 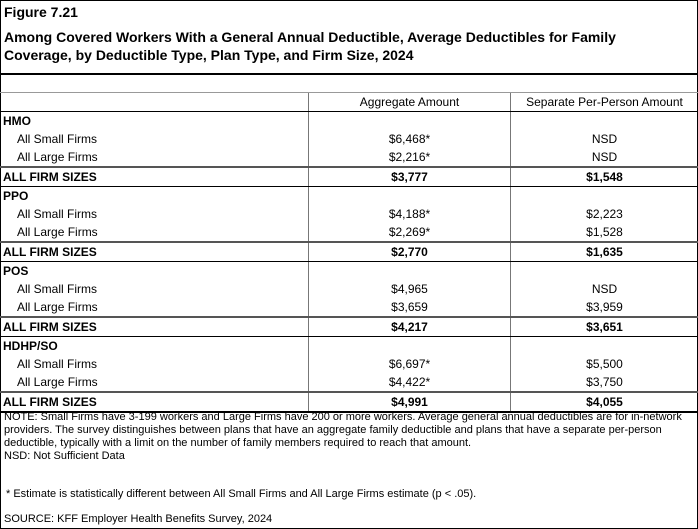 What do you see at coordinates (41, 12) in the screenshot?
I see `figure-label: Figure 7.21` at bounding box center [41, 12].